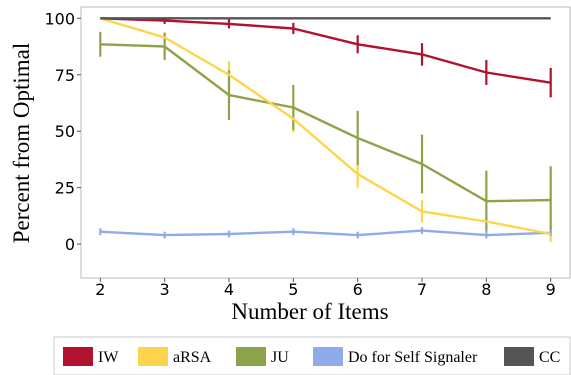  Describe the element at coordinates (293, 289) in the screenshot. I see `x-tick-label: 5` at that location.